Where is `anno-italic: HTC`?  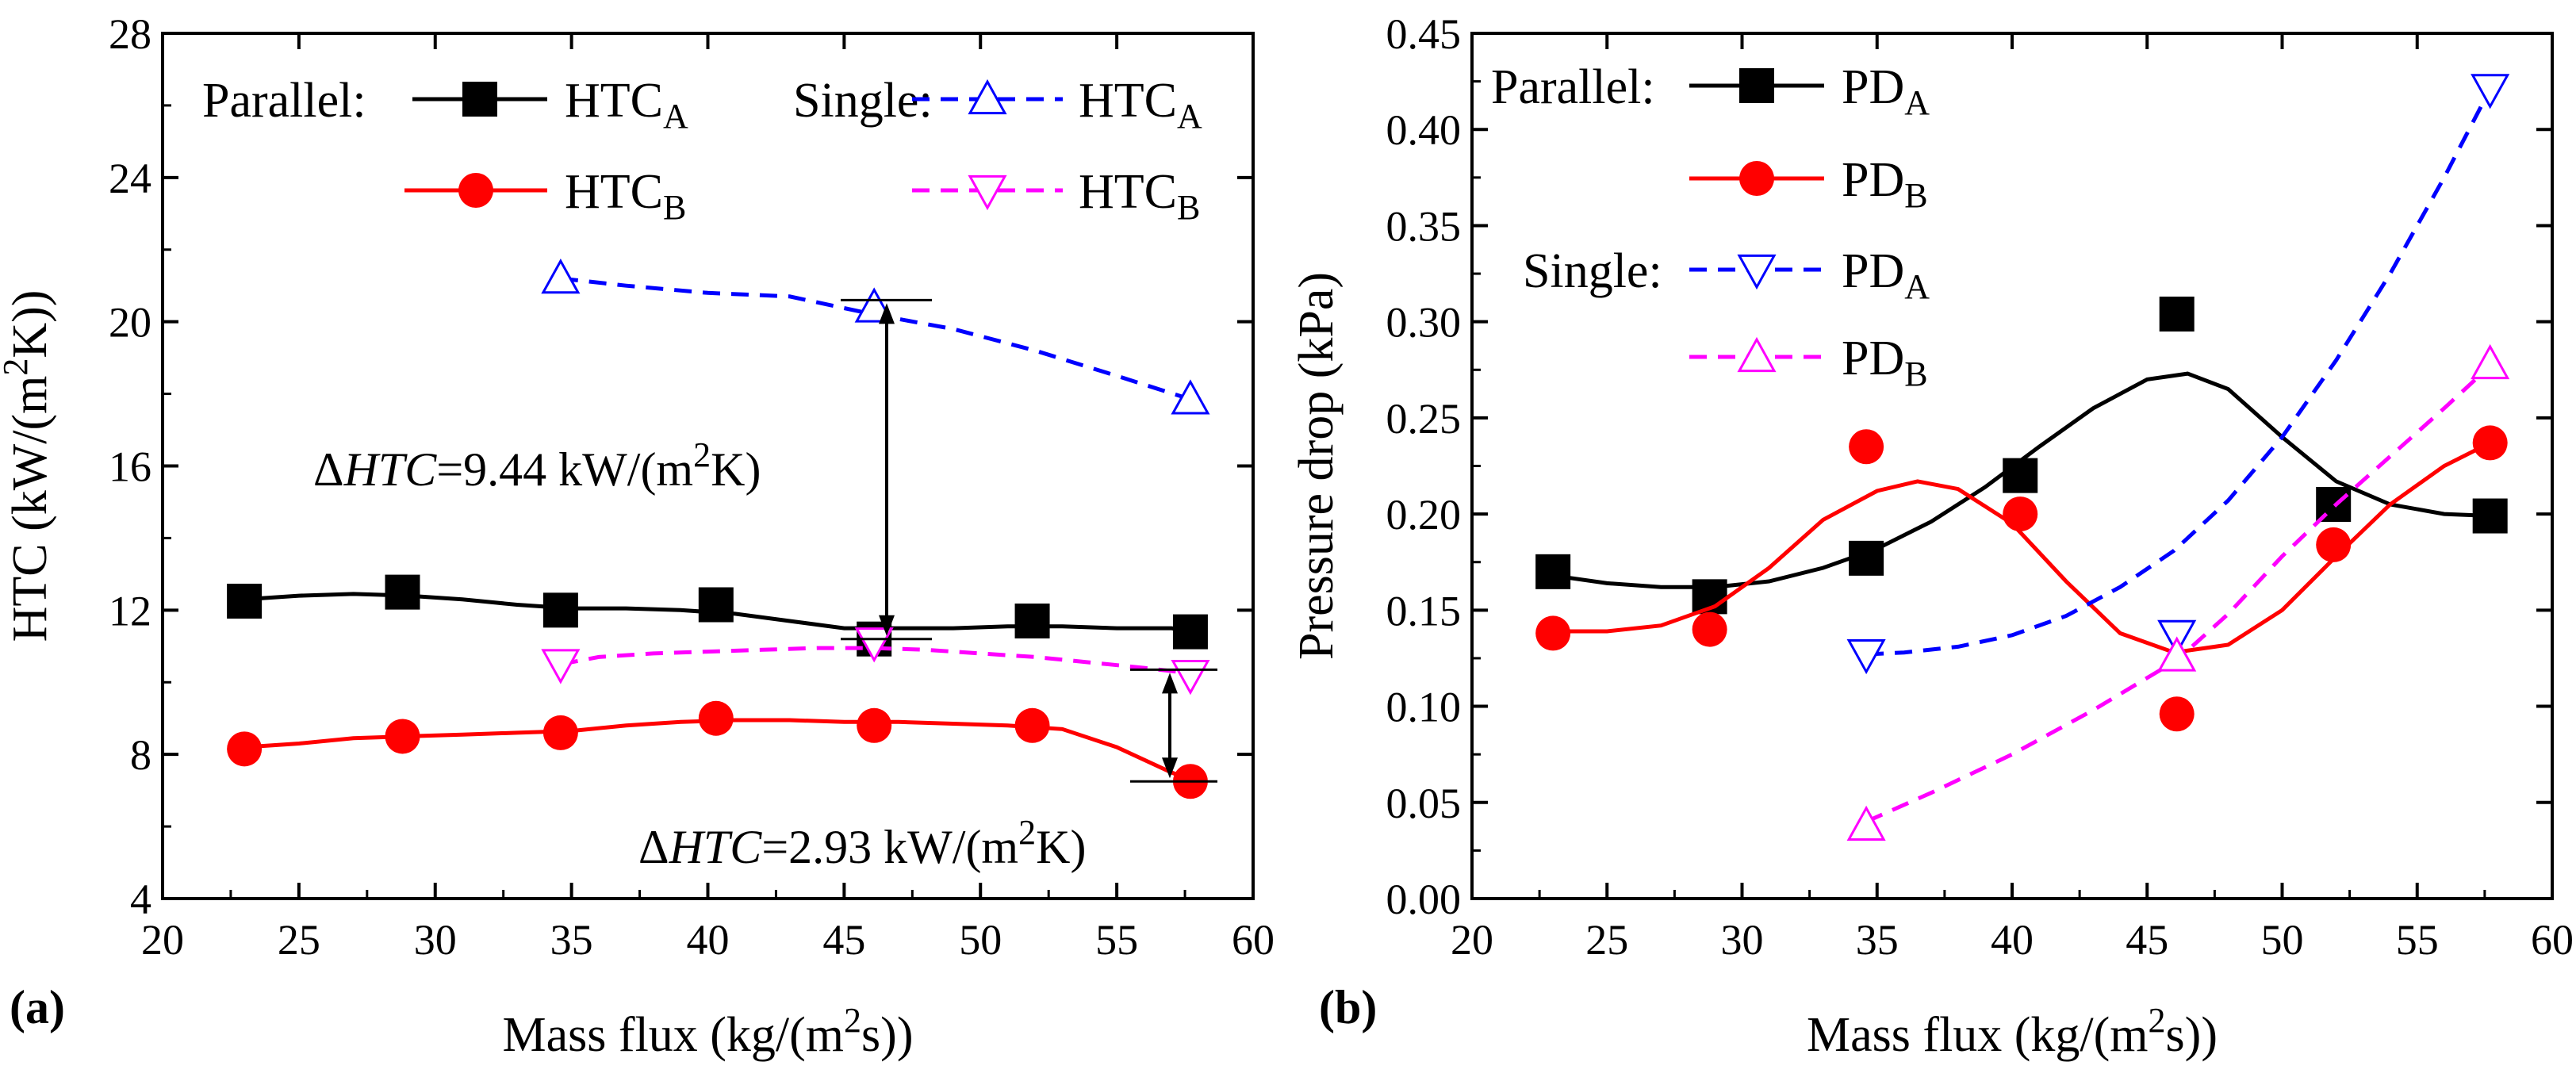
anno-italic: HTC is located at coordinates (390, 470).